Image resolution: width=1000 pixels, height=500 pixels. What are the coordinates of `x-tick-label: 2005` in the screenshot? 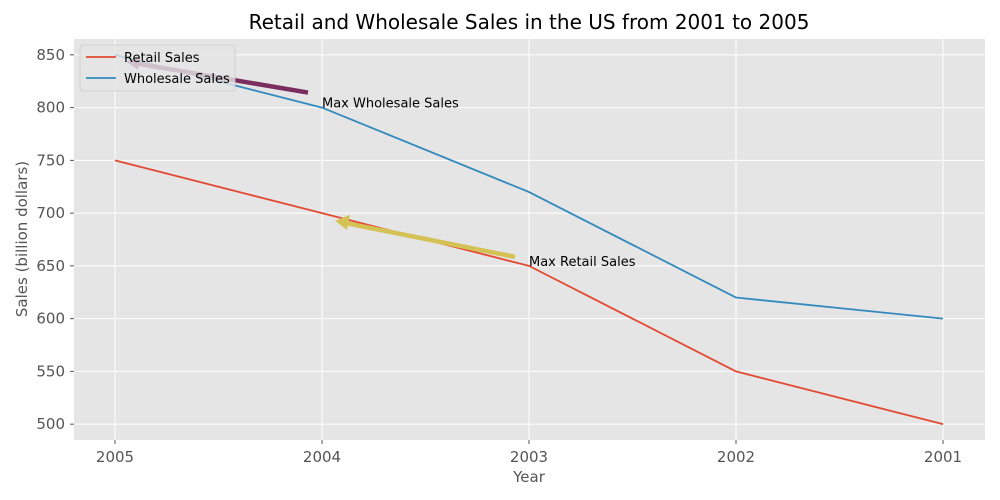 It's located at (115, 457).